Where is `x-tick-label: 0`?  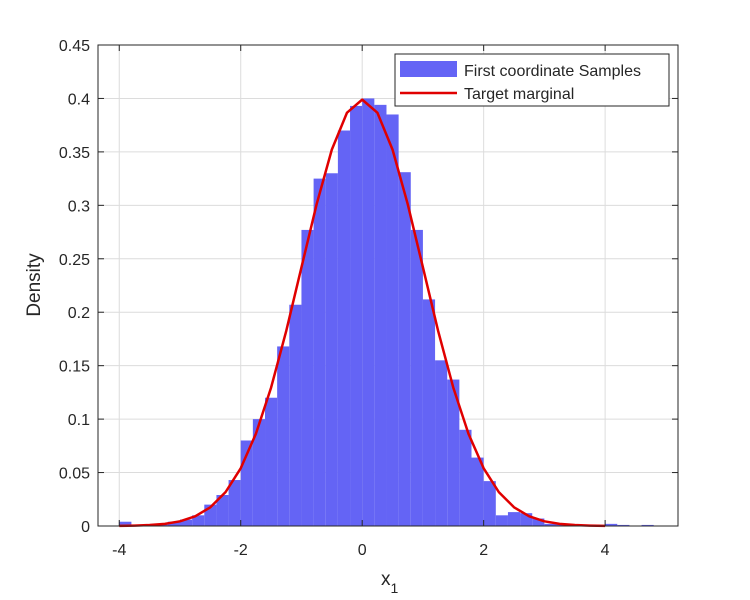
x-tick-label: 0 is located at coordinates (362, 550).